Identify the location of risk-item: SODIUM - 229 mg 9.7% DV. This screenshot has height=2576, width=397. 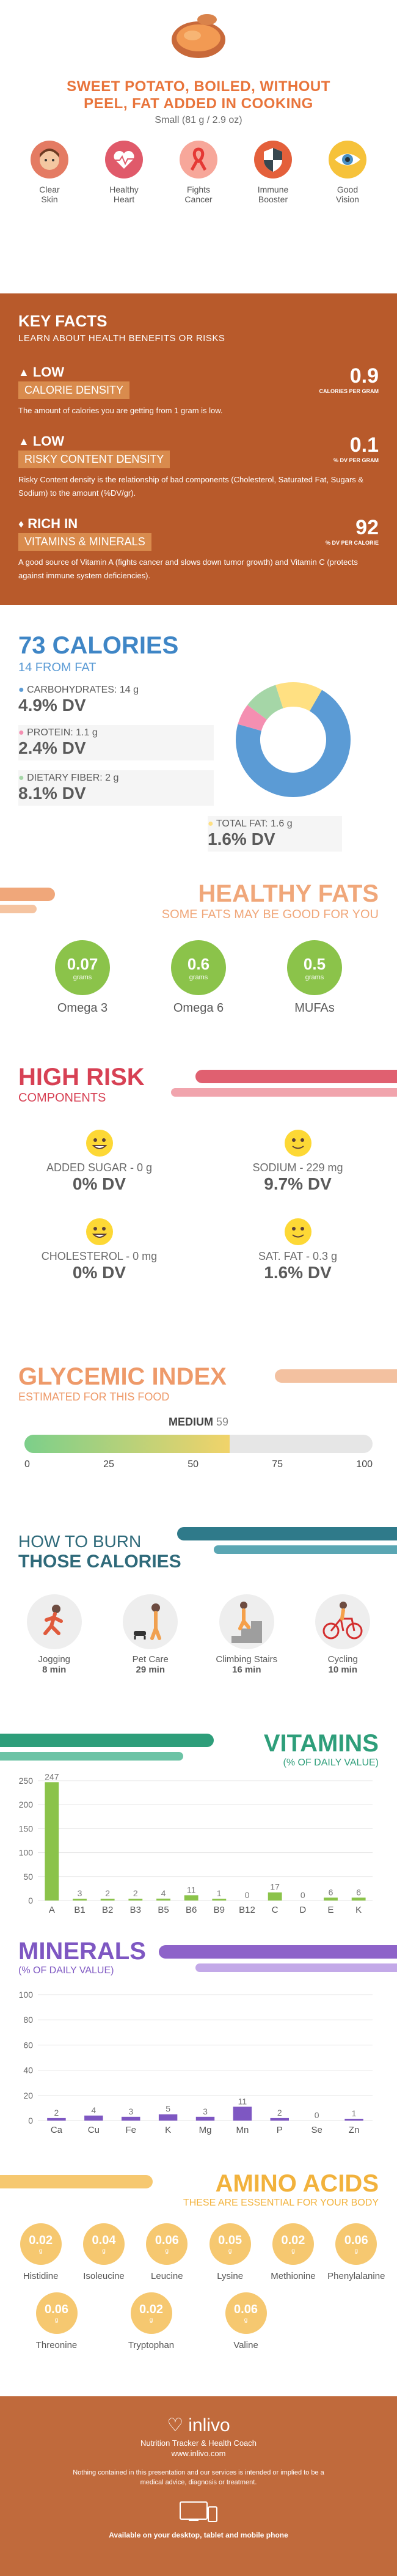
(297, 1162).